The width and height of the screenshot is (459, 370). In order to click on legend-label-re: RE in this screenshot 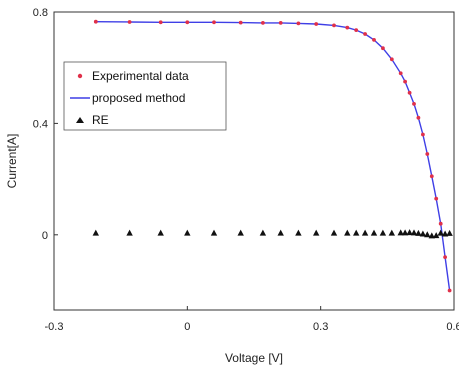, I will do `click(100, 120)`.